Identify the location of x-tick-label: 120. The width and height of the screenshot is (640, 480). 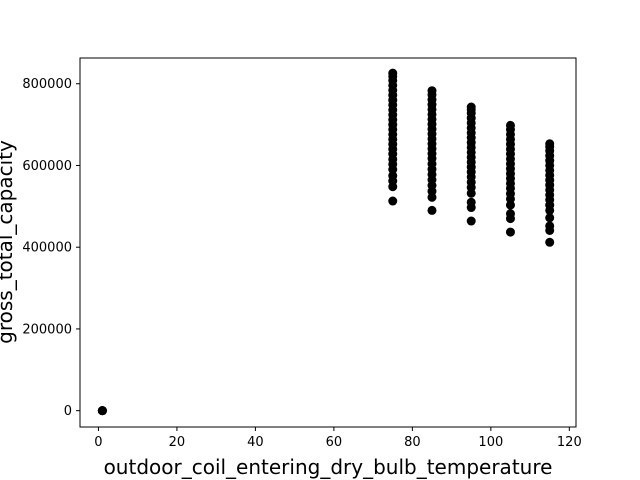
(569, 442).